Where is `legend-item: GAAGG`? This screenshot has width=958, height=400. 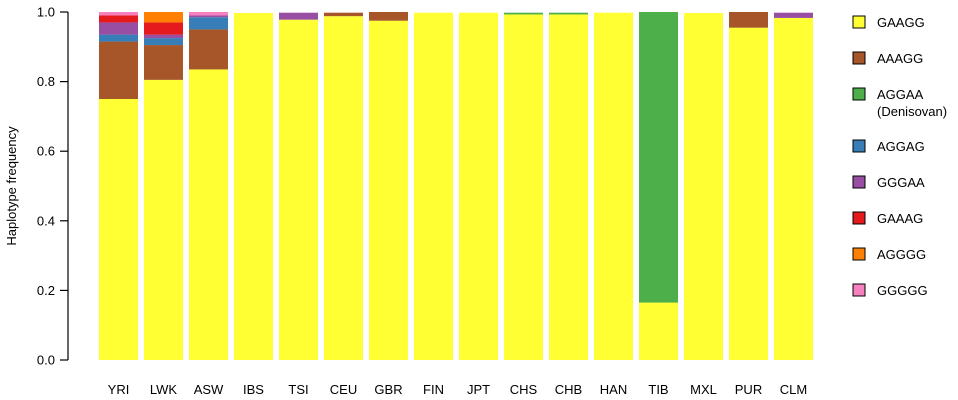 legend-item: GAAGG is located at coordinates (888, 22).